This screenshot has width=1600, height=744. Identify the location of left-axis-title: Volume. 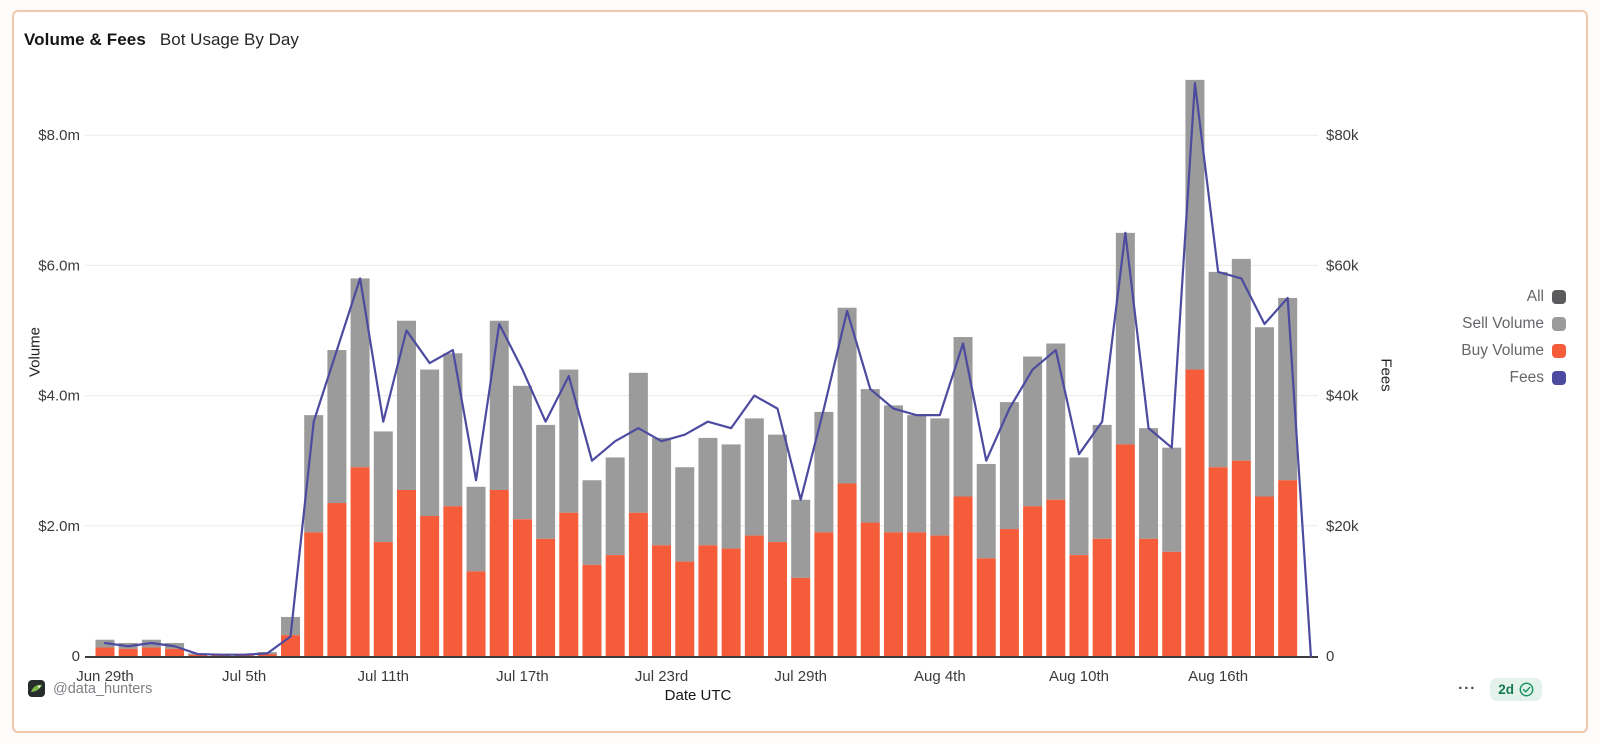
(35, 352).